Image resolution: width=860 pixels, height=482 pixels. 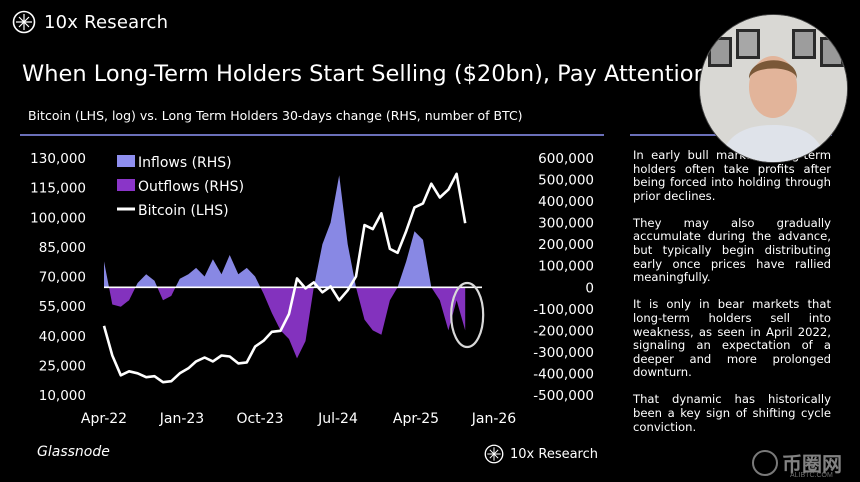 What do you see at coordinates (126, 185) in the screenshot?
I see `legend-swatch-outflows` at bounding box center [126, 185].